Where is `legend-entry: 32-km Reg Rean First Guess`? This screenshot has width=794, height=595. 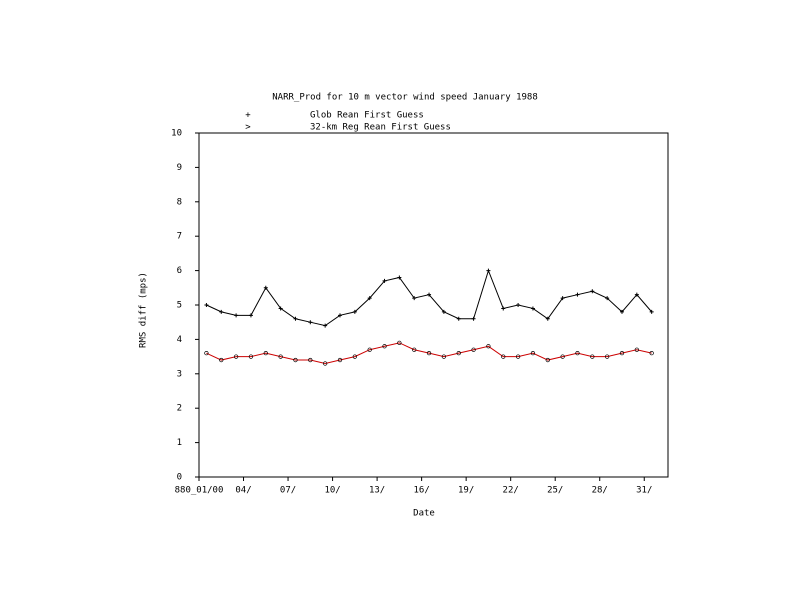 legend-entry: 32-km Reg Rean First Guess is located at coordinates (380, 128).